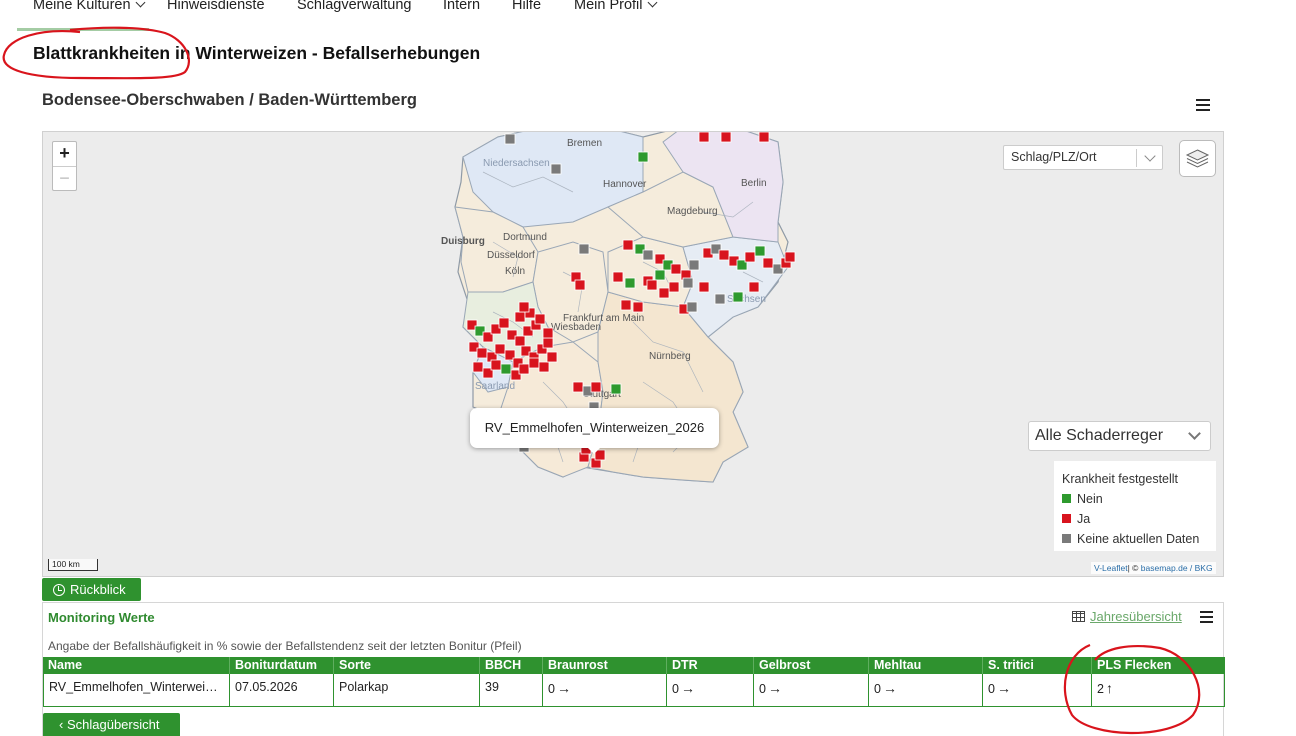 The height and width of the screenshot is (736, 1296). What do you see at coordinates (810, 690) in the screenshot?
I see `cell-gelbrost: 0 →` at bounding box center [810, 690].